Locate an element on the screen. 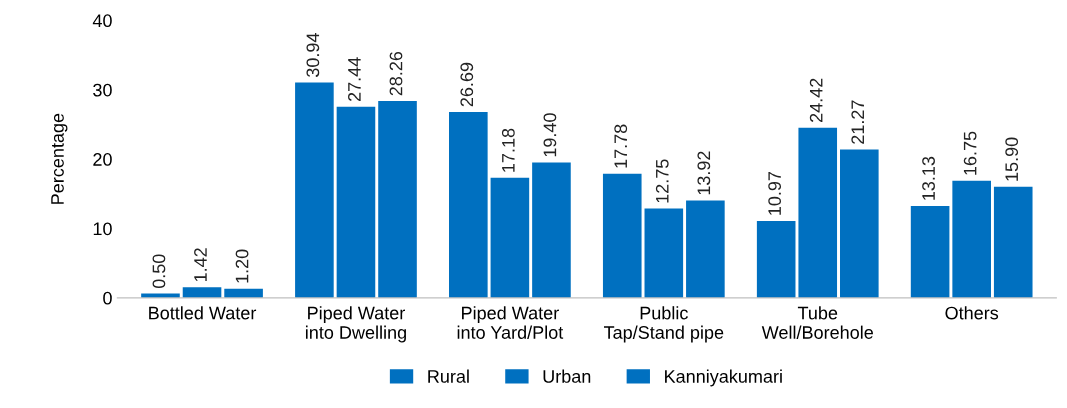 Image resolution: width=1067 pixels, height=408 pixels. y-tick-label: 0 is located at coordinates (107, 298).